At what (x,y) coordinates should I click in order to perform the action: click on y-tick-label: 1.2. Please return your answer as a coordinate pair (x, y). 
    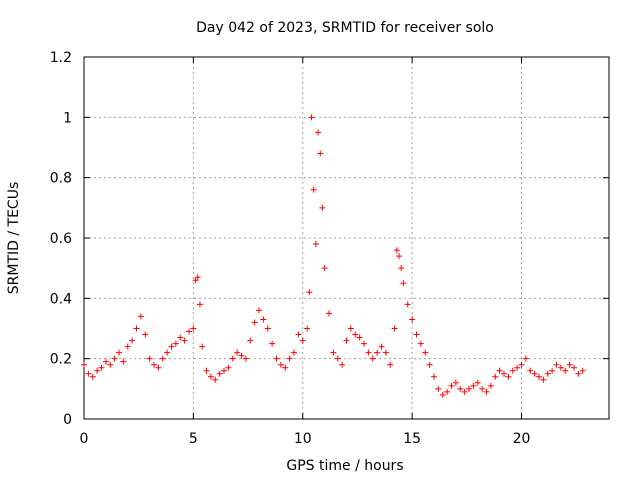
    Looking at the image, I should click on (61, 58).